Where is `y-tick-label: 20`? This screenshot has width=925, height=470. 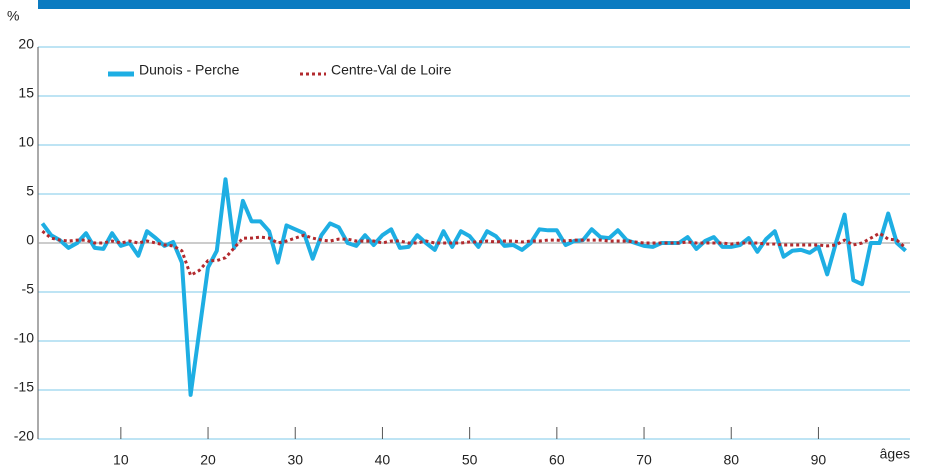
y-tick-label: 20 is located at coordinates (26, 44).